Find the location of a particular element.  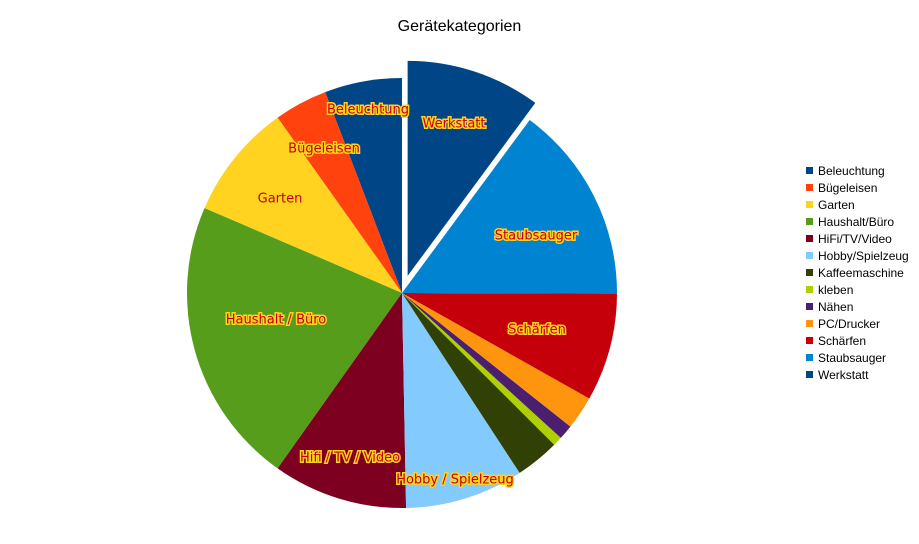

legend-item: Hobby/Spielzeug is located at coordinates (857, 255).